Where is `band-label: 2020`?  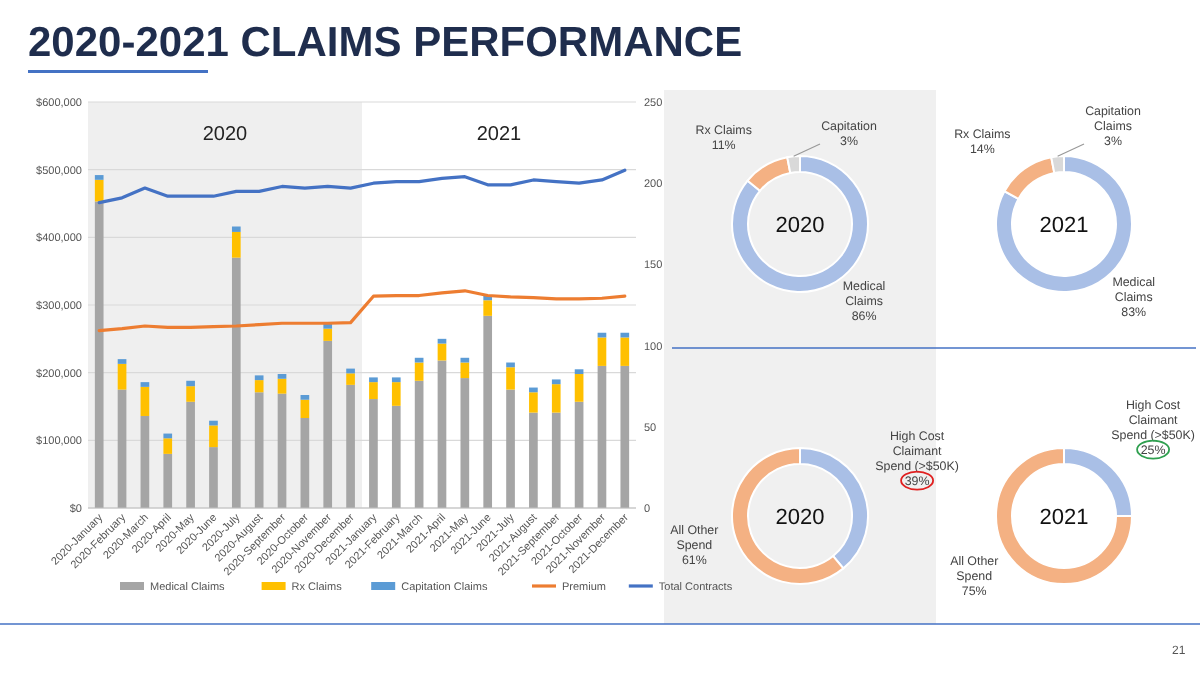
band-label: 2020 is located at coordinates (225, 135).